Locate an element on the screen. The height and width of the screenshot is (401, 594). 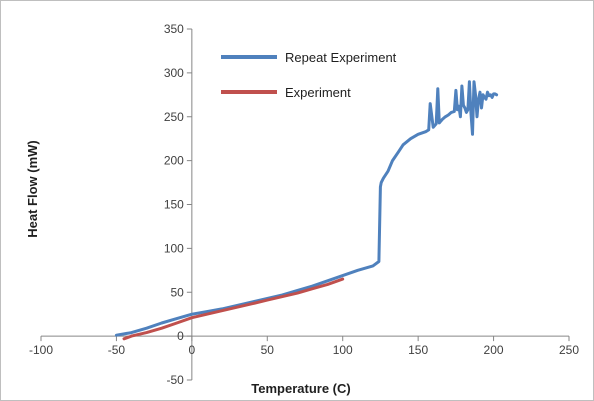
y-tick-label: 100 is located at coordinates (174, 248).